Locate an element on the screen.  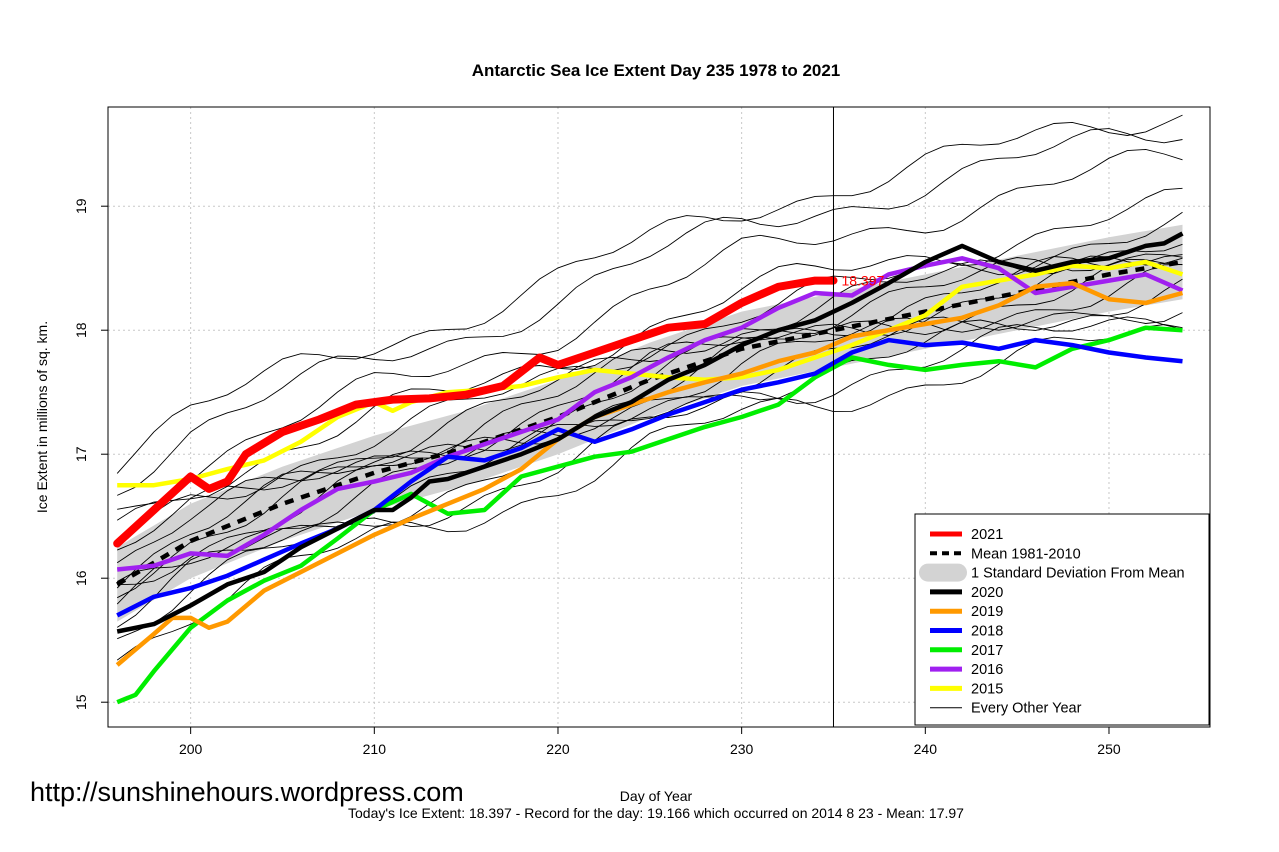
current-day-marker: 18.397 is located at coordinates (858, 417).